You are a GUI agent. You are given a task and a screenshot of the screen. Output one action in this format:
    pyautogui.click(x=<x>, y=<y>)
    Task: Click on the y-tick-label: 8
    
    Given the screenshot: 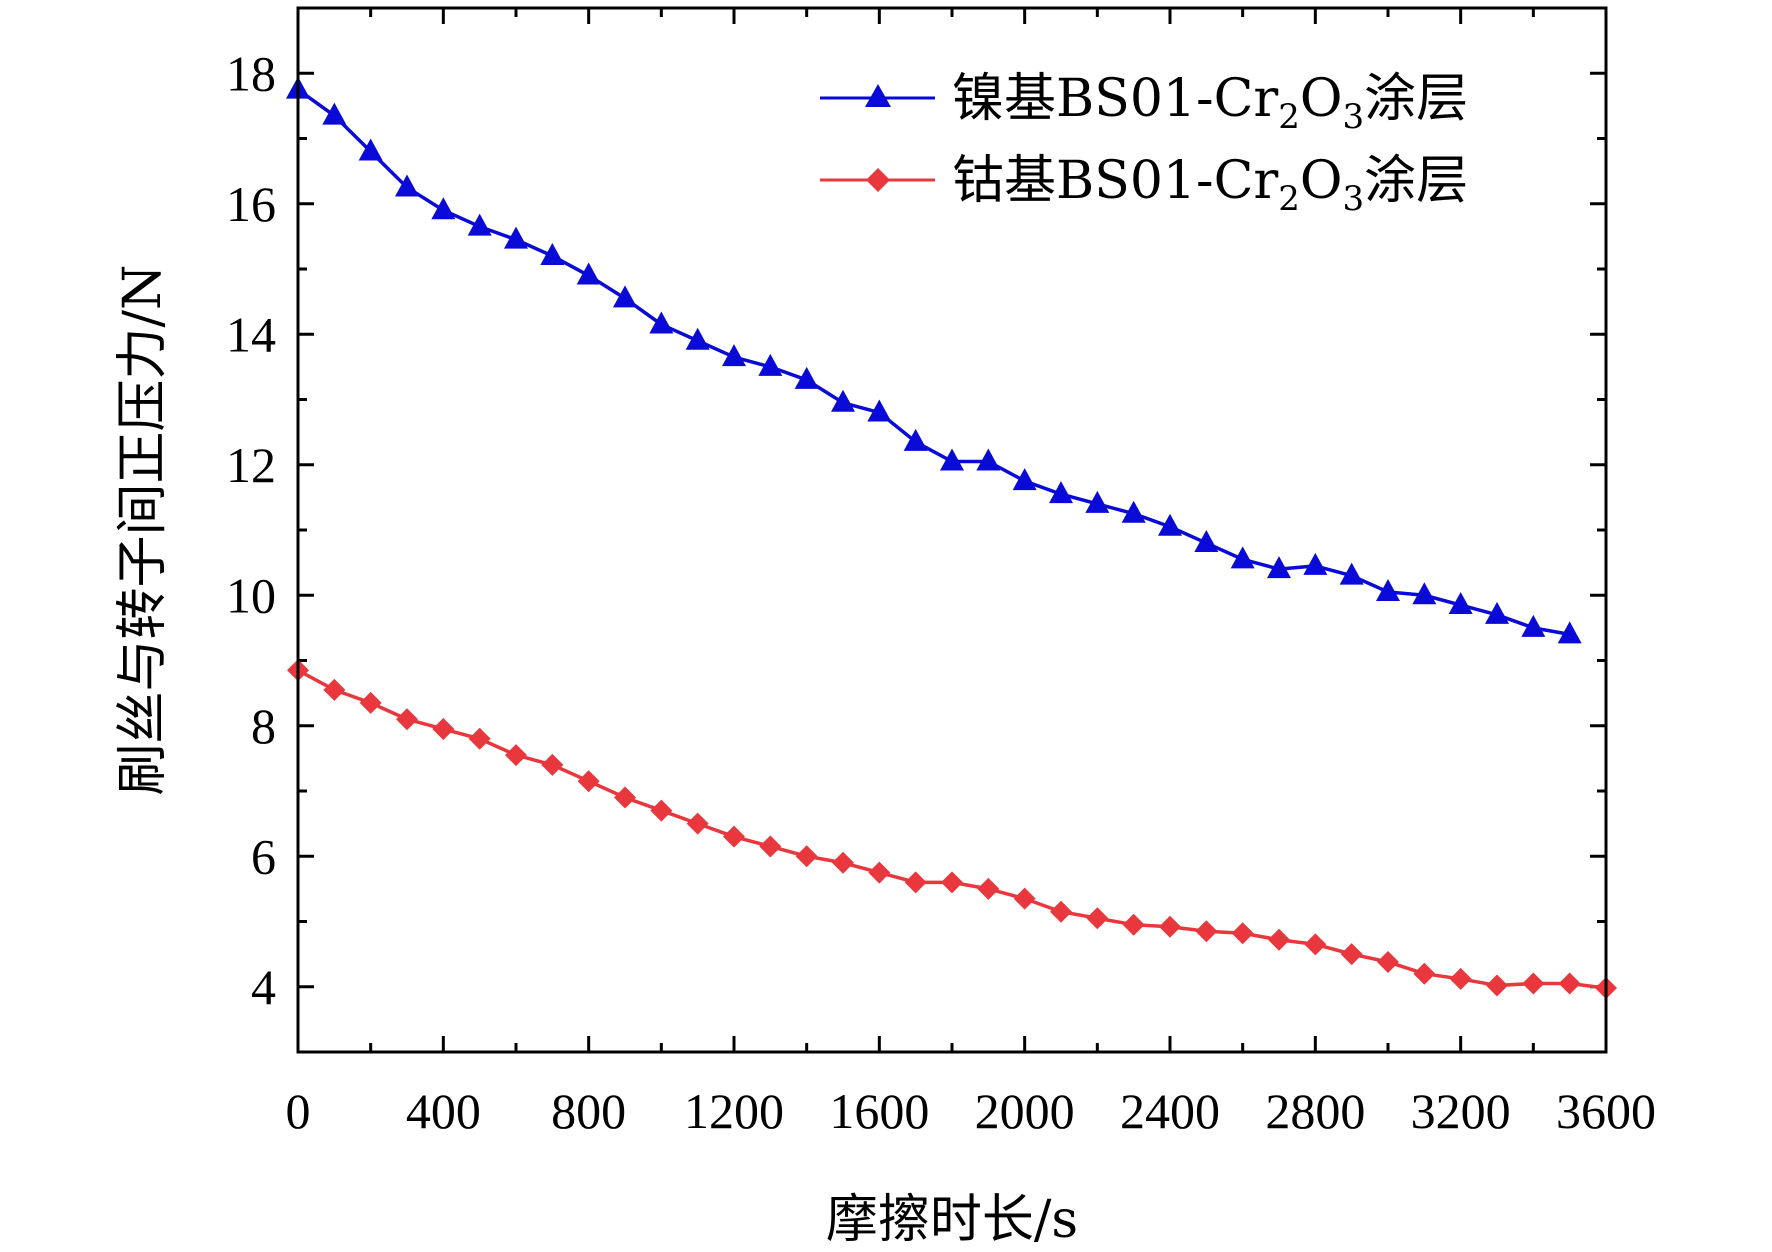 What is the action you would take?
    pyautogui.click(x=263, y=726)
    